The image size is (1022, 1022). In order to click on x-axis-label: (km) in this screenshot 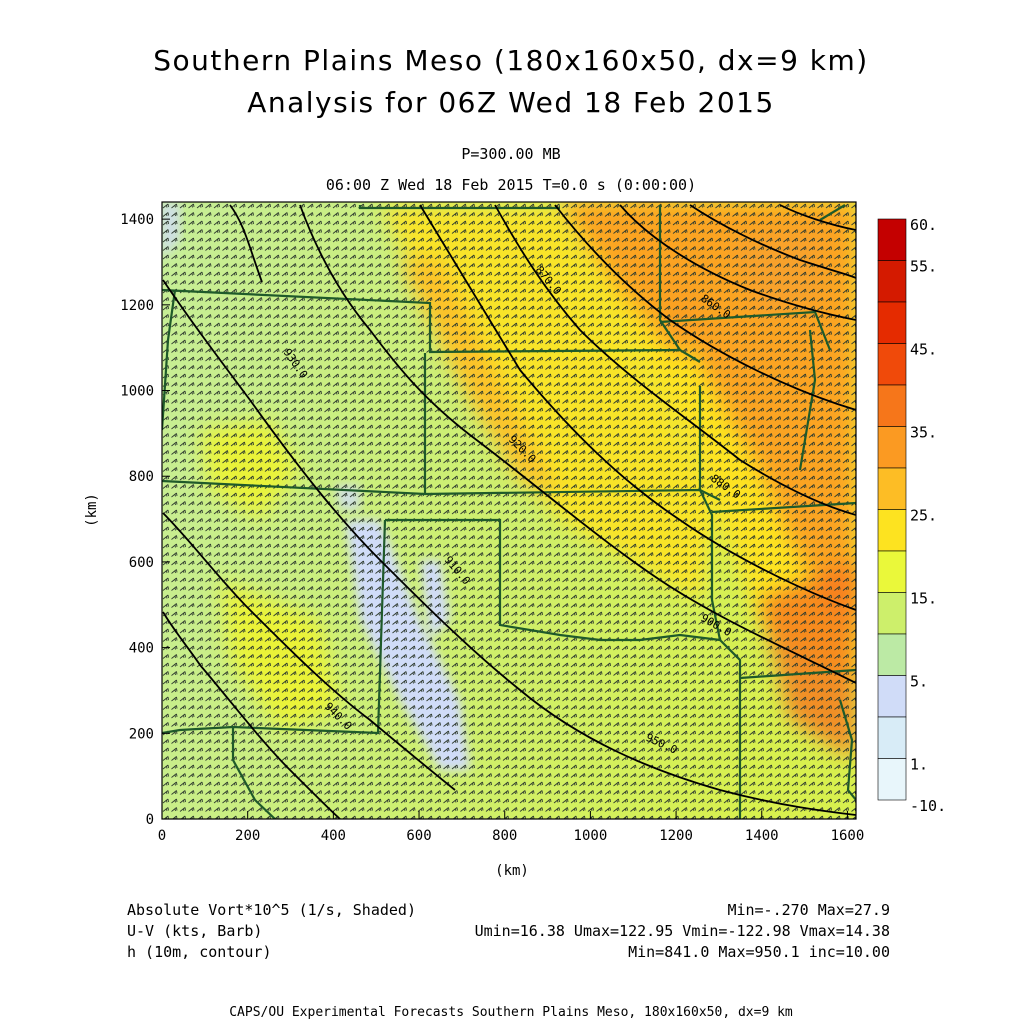, I will do `click(512, 871)`.